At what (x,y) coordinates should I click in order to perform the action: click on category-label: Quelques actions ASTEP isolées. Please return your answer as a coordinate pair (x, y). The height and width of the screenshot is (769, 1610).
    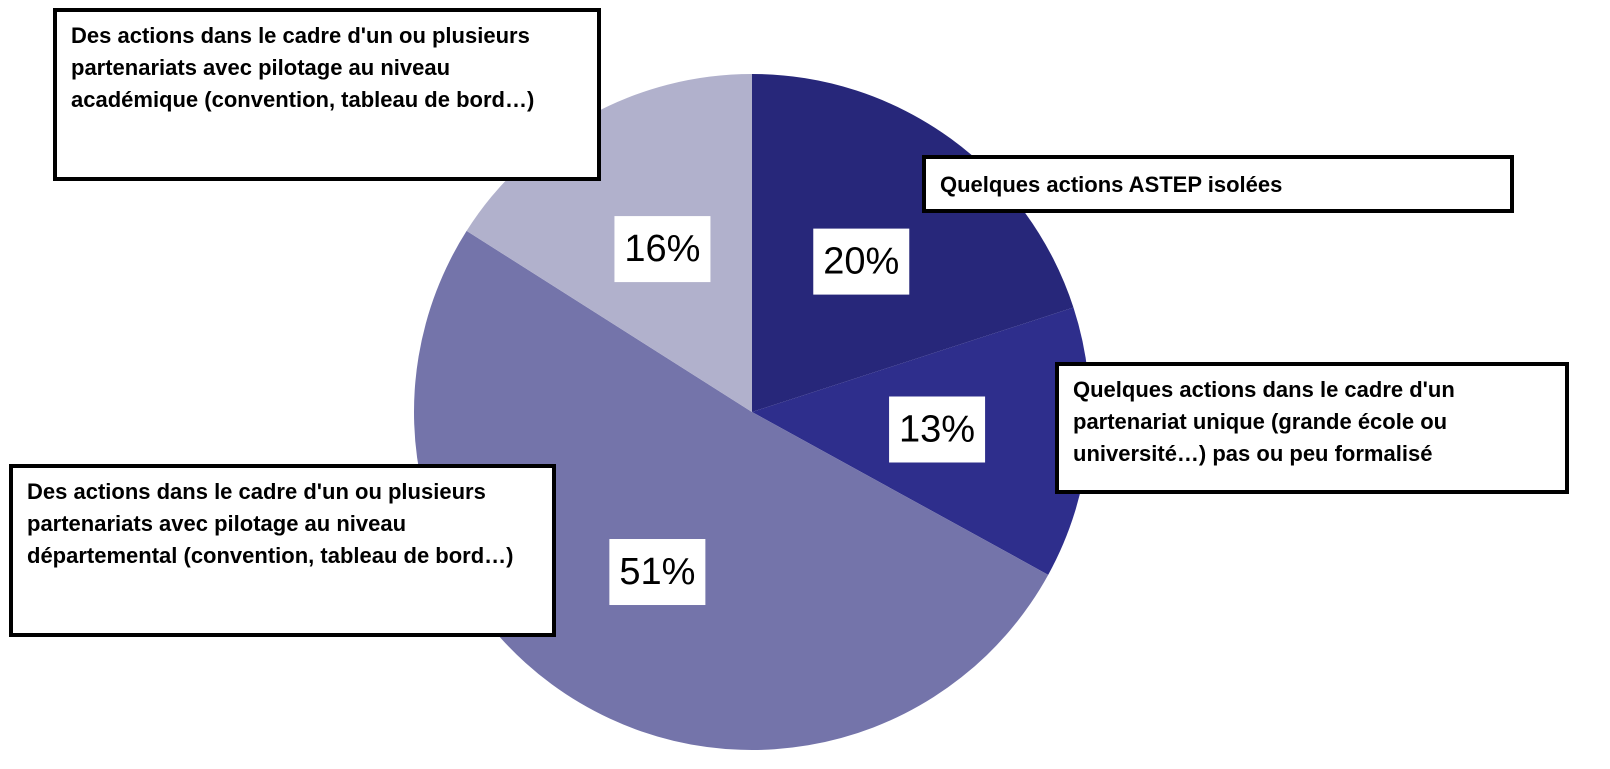
    Looking at the image, I should click on (1218, 184).